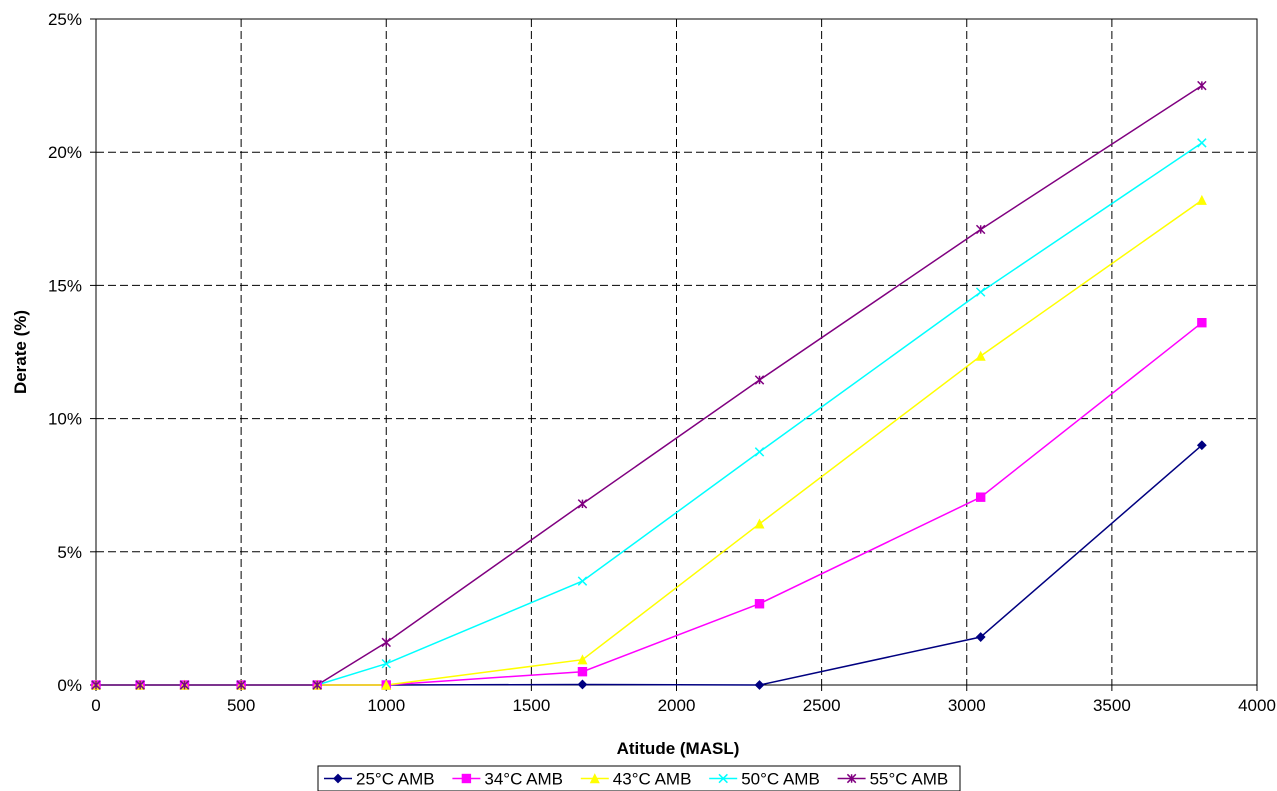 This screenshot has height=791, width=1277. I want to click on x-tick-label: 3500, so click(1112, 705).